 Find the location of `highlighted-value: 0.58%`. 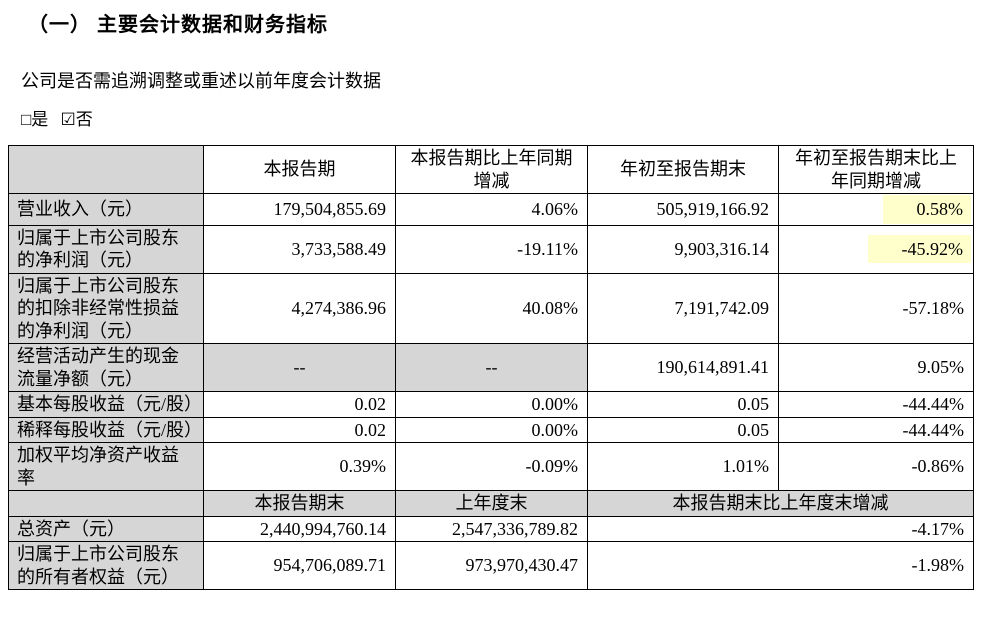

highlighted-value: 0.58% is located at coordinates (926, 209).